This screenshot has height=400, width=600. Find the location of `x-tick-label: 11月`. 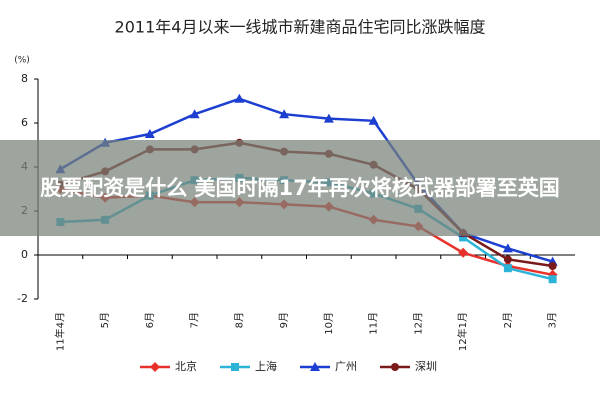

x-tick-label: 11月 is located at coordinates (374, 323).